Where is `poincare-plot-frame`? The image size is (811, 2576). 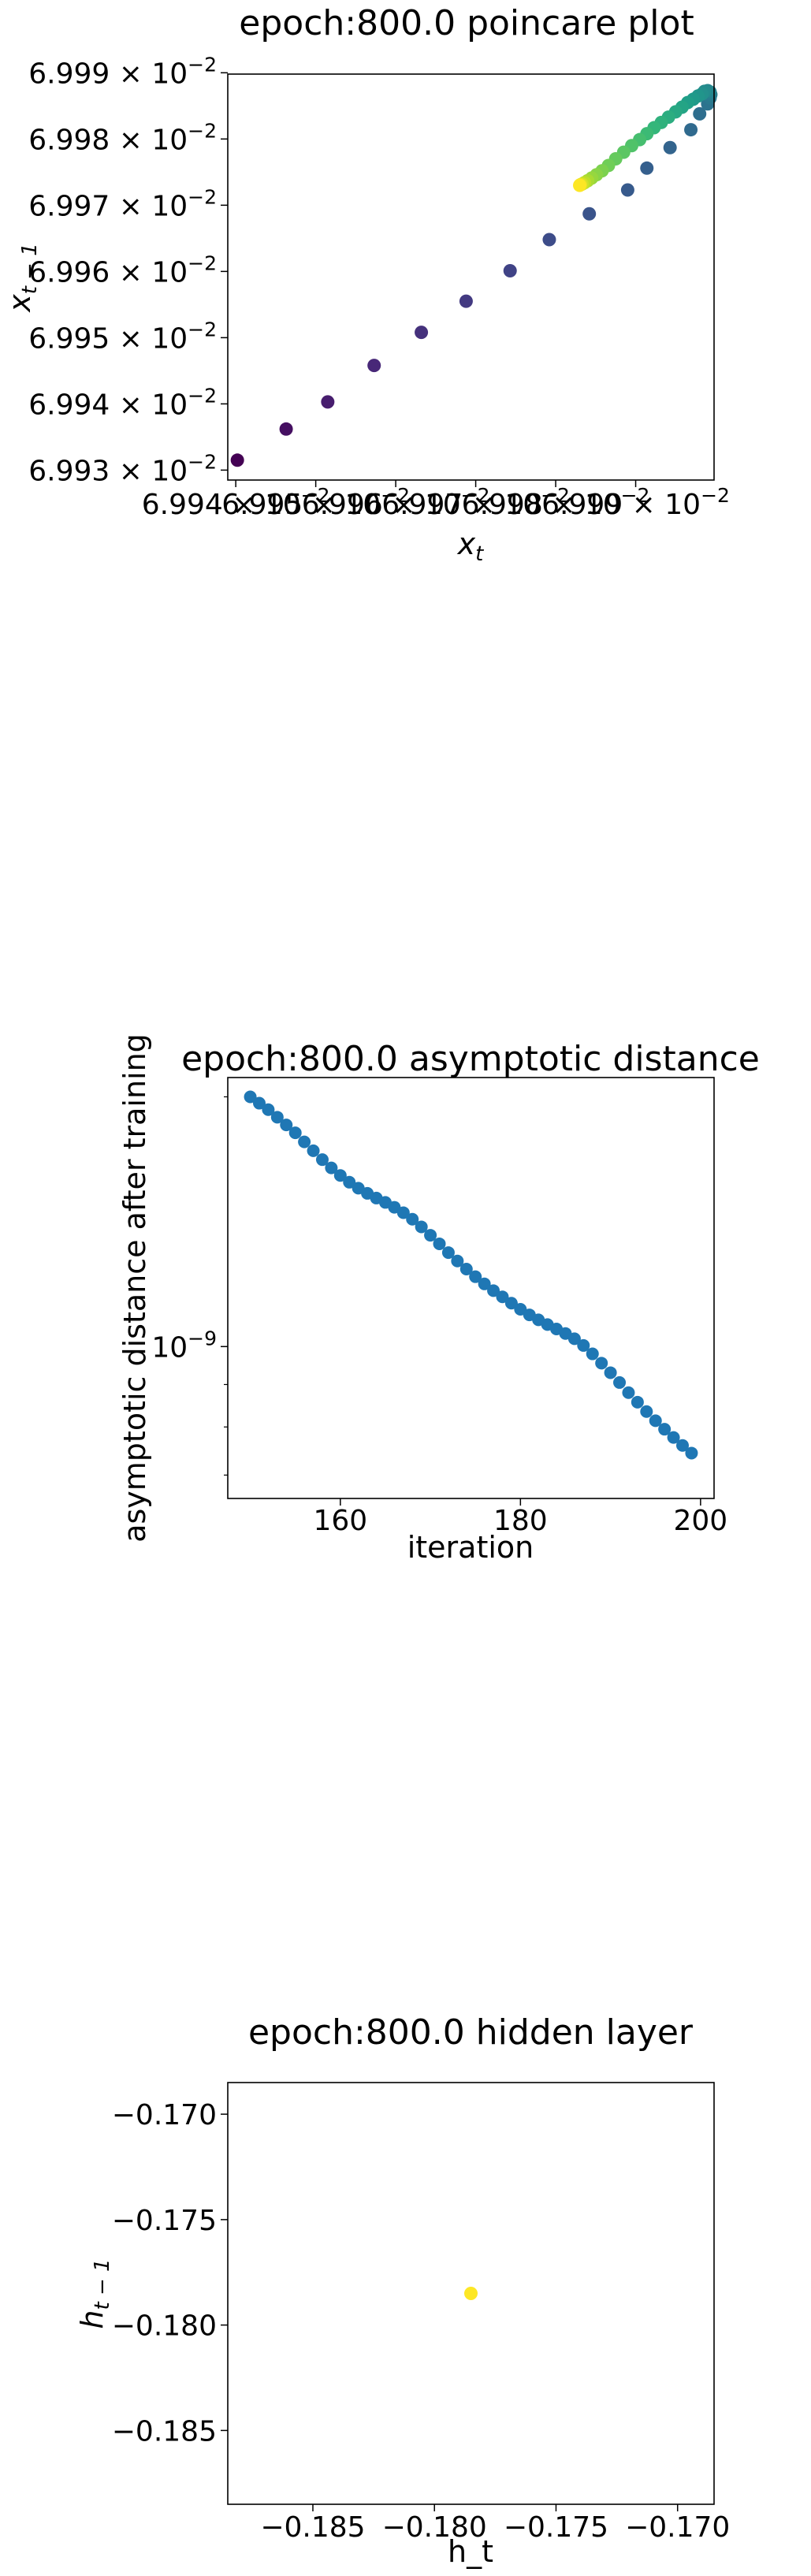 poincare-plot-frame is located at coordinates (471, 277).